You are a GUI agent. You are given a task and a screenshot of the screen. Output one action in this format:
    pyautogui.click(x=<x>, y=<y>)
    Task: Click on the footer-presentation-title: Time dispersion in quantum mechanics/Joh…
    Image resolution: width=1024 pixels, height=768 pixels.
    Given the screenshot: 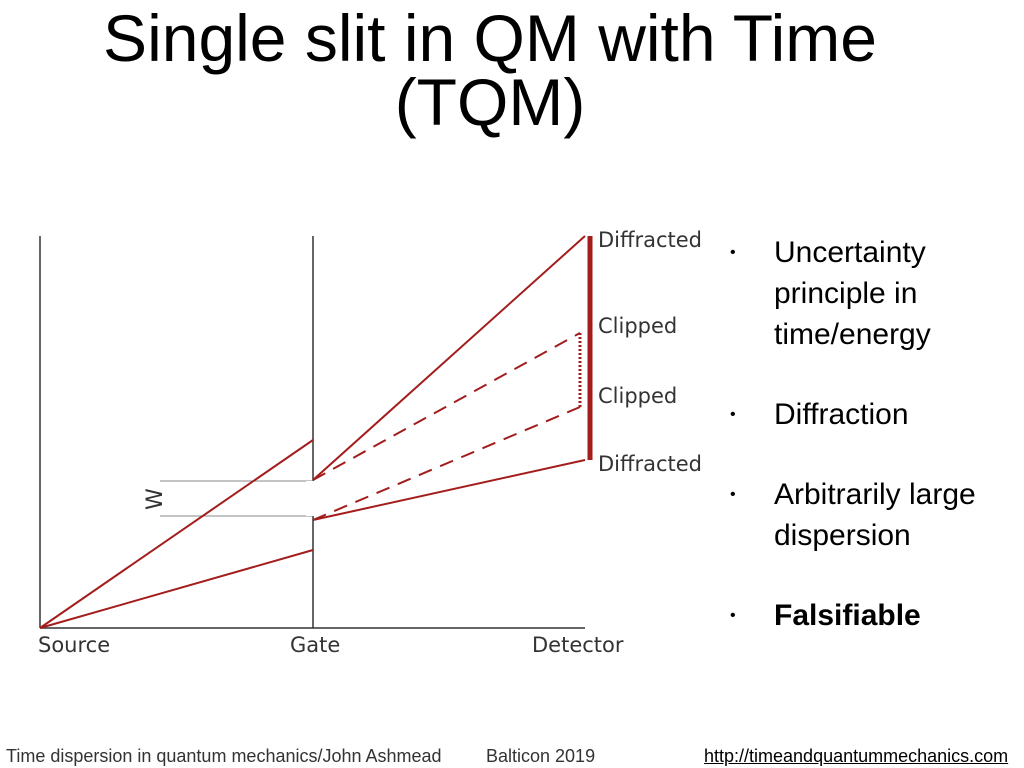 What is the action you would take?
    pyautogui.click(x=224, y=756)
    